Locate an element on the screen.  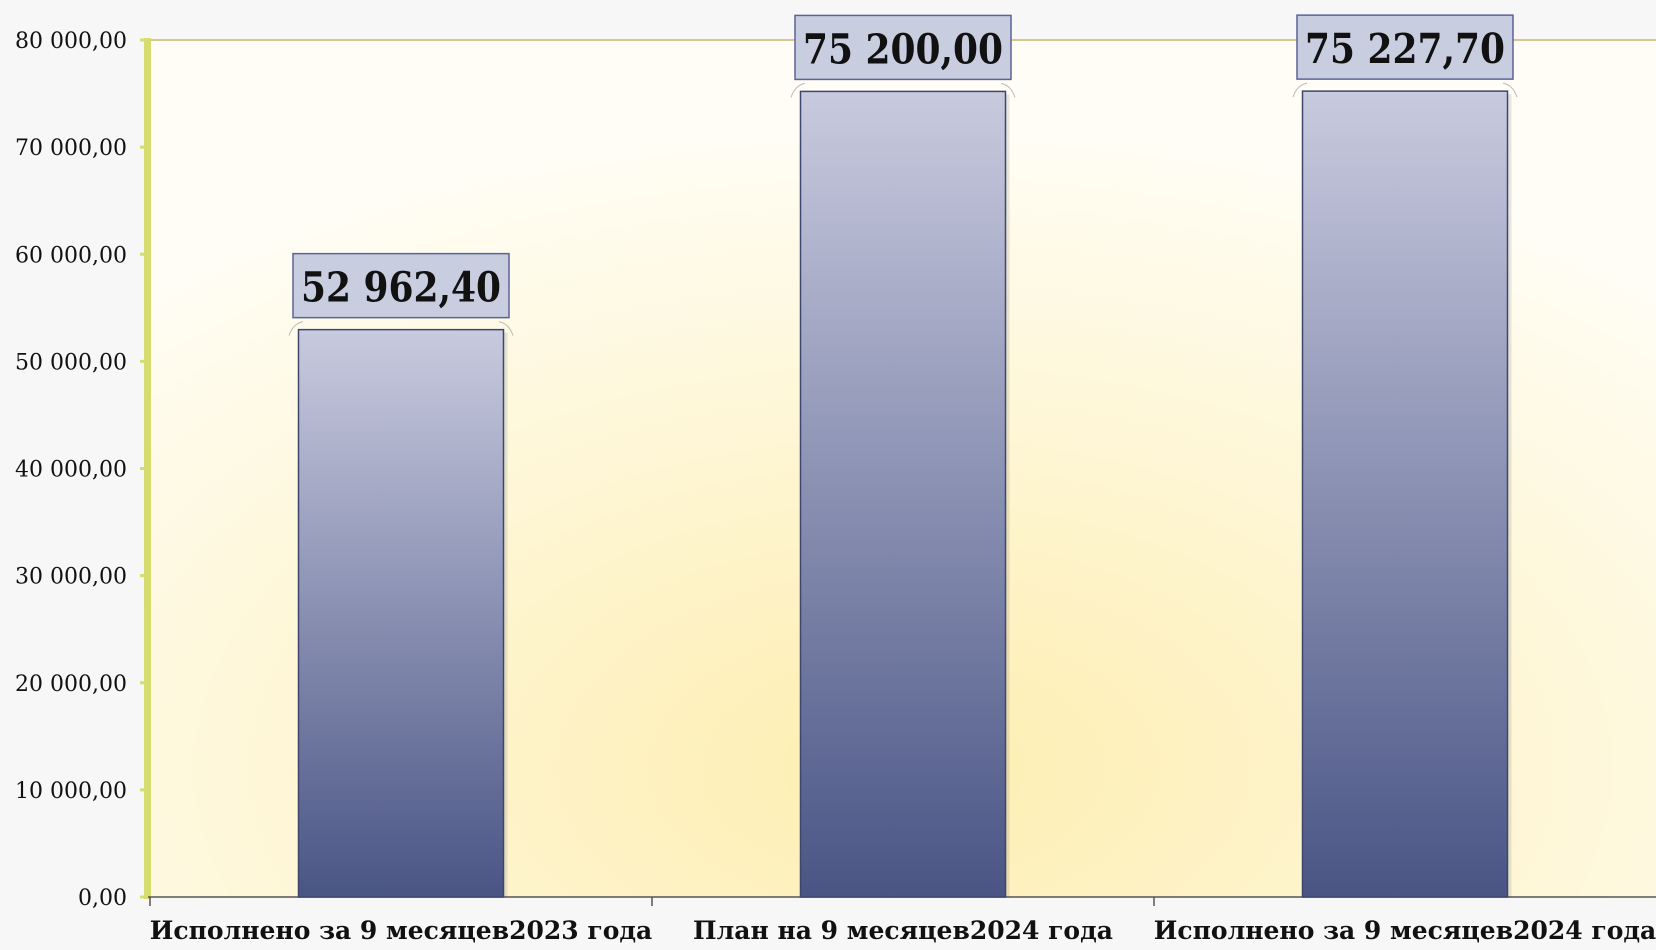
y-tick-label: 20 000,00 is located at coordinates (71, 684).